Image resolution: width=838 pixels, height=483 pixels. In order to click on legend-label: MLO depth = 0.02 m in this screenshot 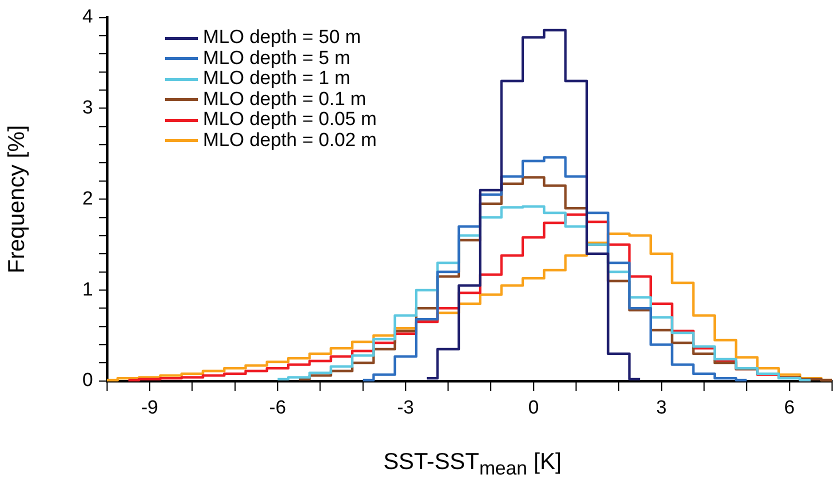, I will do `click(290, 140)`.